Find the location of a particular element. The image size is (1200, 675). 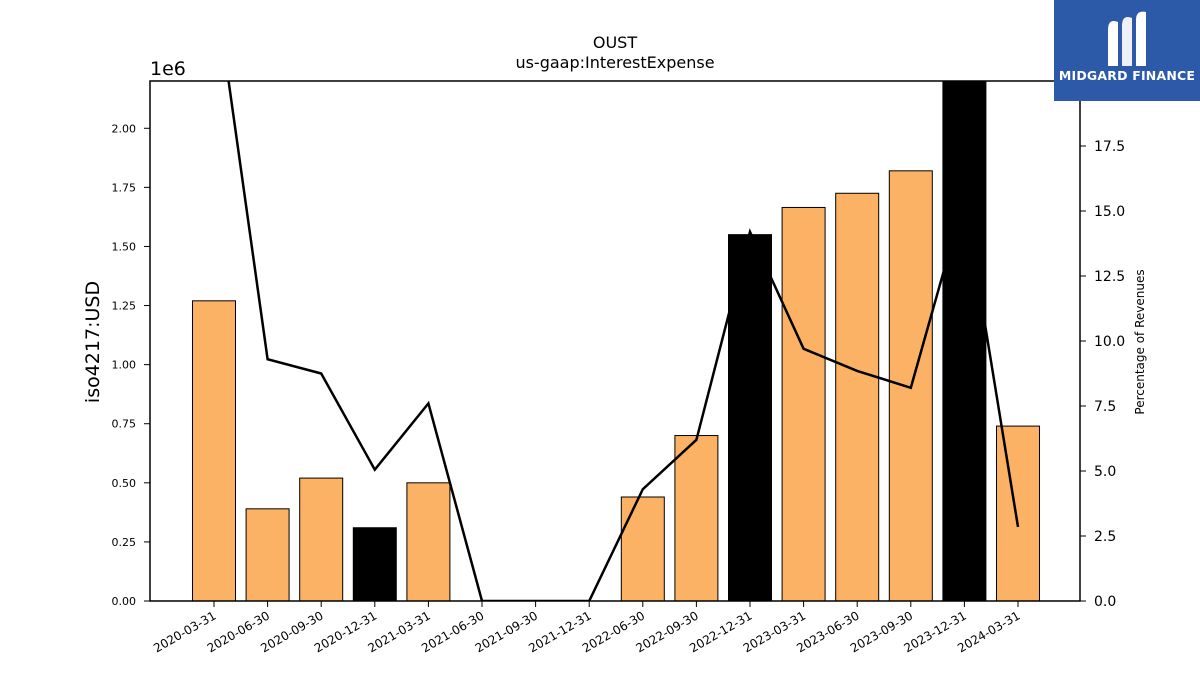

y2-tick-label: 0.0 is located at coordinates (1105, 602).